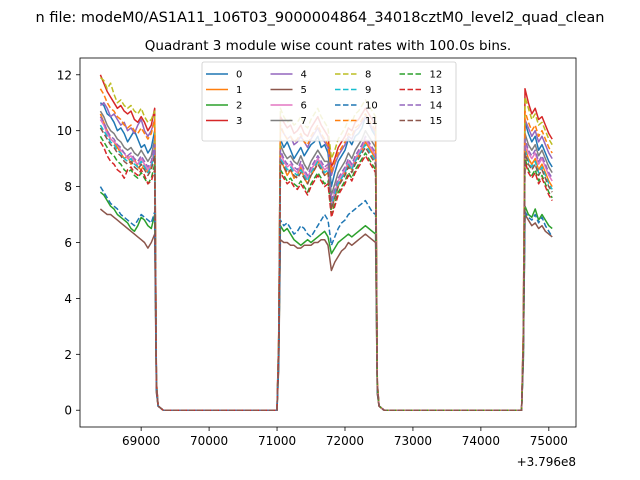  What do you see at coordinates (368, 75) in the screenshot?
I see `legend-label: 8` at bounding box center [368, 75].